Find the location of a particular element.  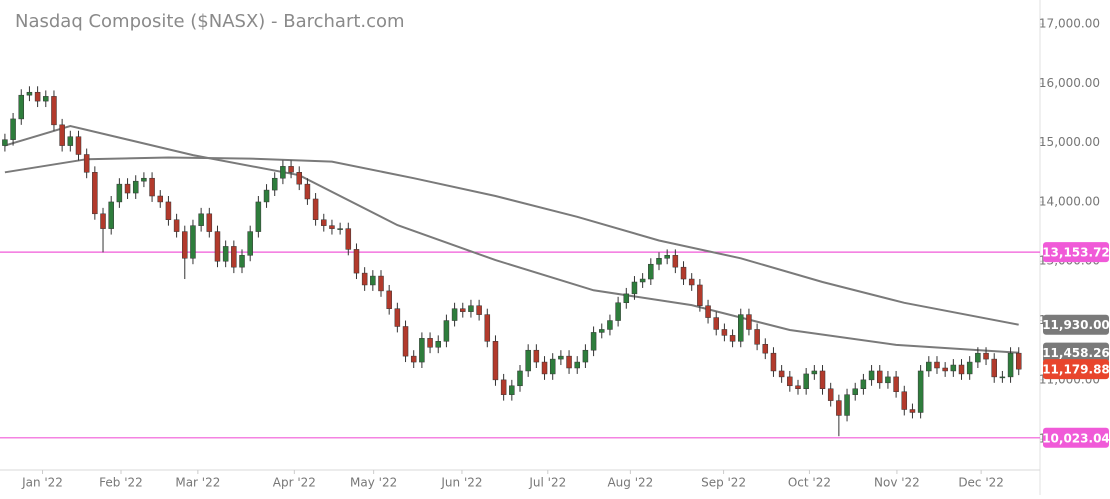

x-tick-label: Sep '22 is located at coordinates (723, 483).